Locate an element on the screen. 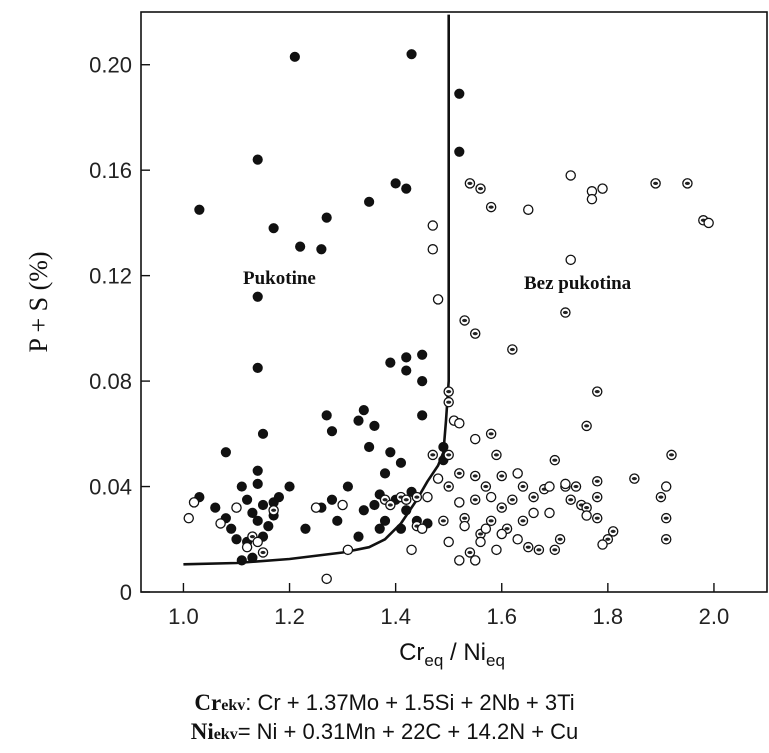  x-axis-title: Creq / Nieq is located at coordinates (452, 654).